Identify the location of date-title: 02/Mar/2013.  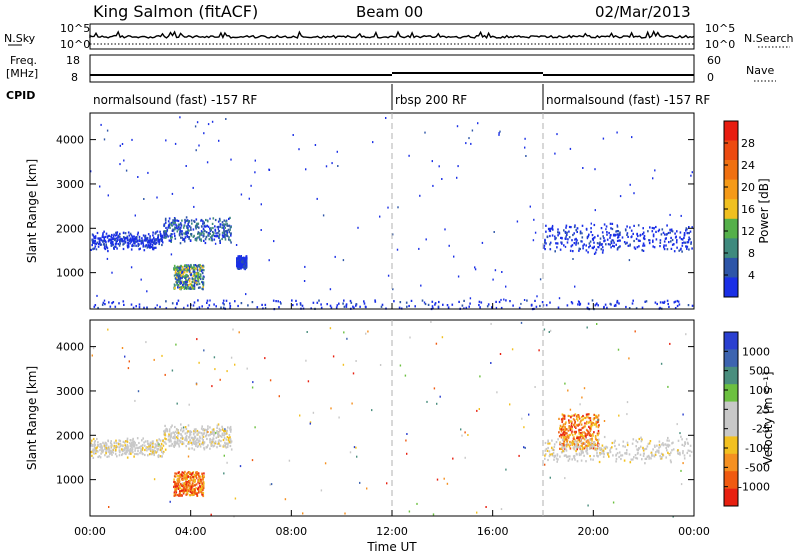
(643, 12).